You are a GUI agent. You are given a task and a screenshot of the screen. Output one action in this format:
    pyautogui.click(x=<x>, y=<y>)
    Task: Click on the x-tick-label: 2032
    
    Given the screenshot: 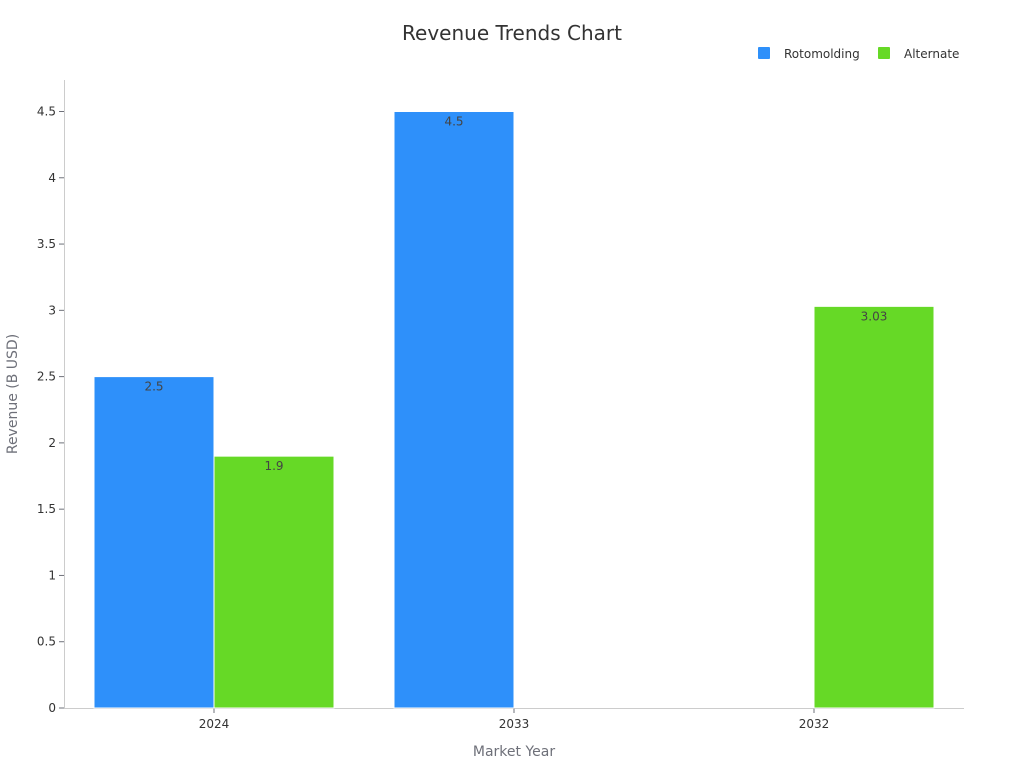 What is the action you would take?
    pyautogui.click(x=814, y=724)
    